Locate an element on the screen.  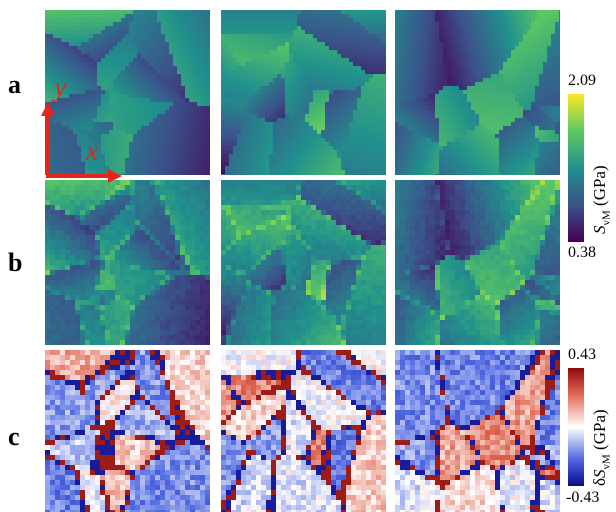
stress-map-a1 is located at coordinates (127, 92).